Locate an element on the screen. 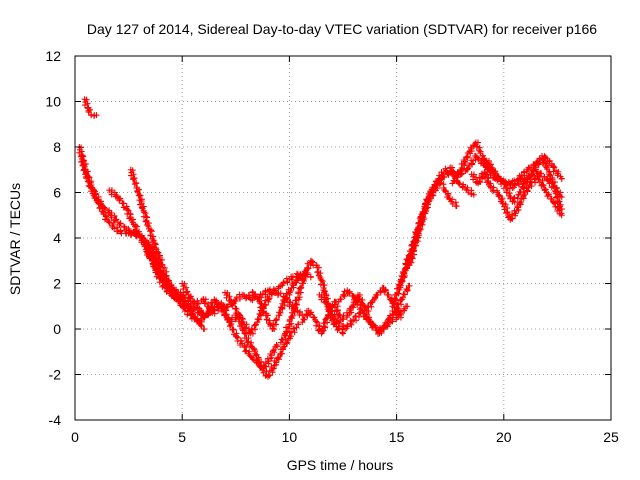 Image resolution: width=640 pixels, height=480 pixels. y-tick-label: 10 is located at coordinates (53, 102).